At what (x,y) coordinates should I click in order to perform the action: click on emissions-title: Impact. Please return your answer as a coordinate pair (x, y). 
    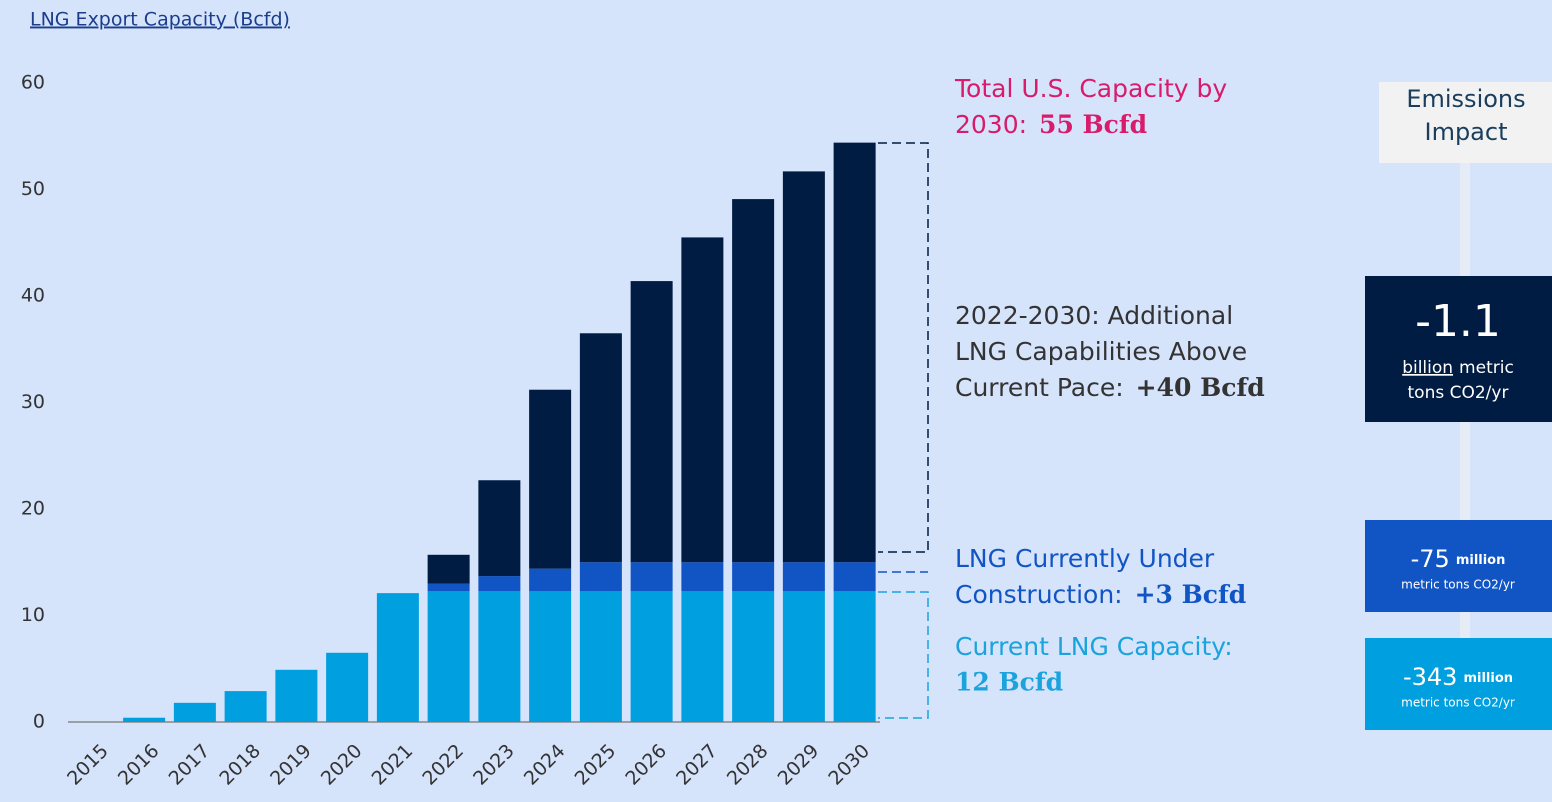
    Looking at the image, I should click on (1465, 132).